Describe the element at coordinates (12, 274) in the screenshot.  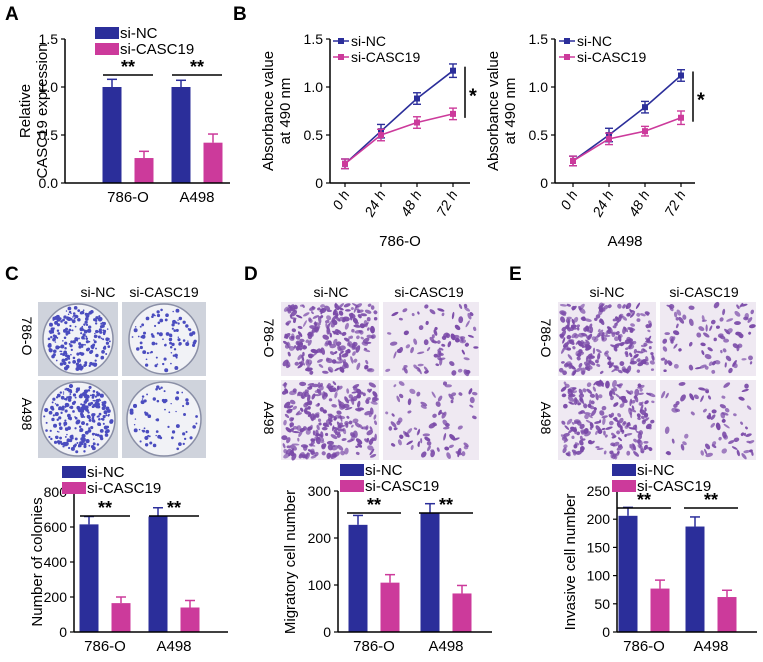
I see `panel-letter-c: C` at that location.